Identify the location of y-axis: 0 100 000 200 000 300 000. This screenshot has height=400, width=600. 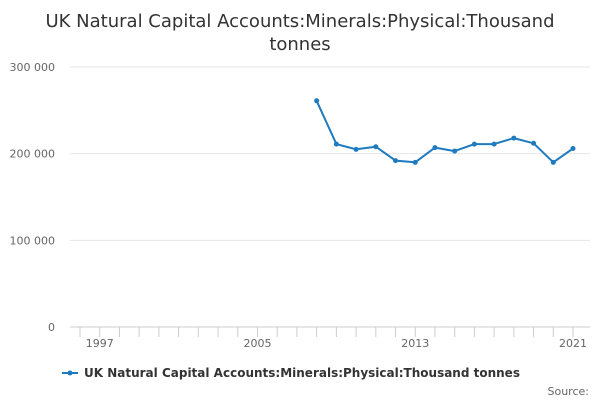
(33, 197).